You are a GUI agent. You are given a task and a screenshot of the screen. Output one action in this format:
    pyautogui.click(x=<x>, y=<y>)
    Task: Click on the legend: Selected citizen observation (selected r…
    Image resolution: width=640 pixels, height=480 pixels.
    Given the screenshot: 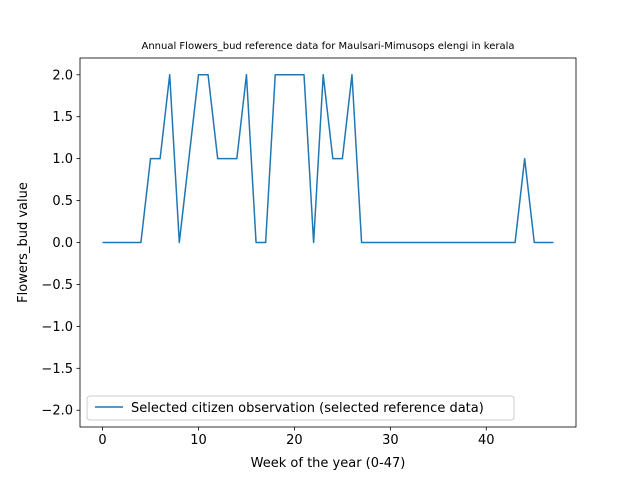 What is the action you would take?
    pyautogui.click(x=300, y=408)
    